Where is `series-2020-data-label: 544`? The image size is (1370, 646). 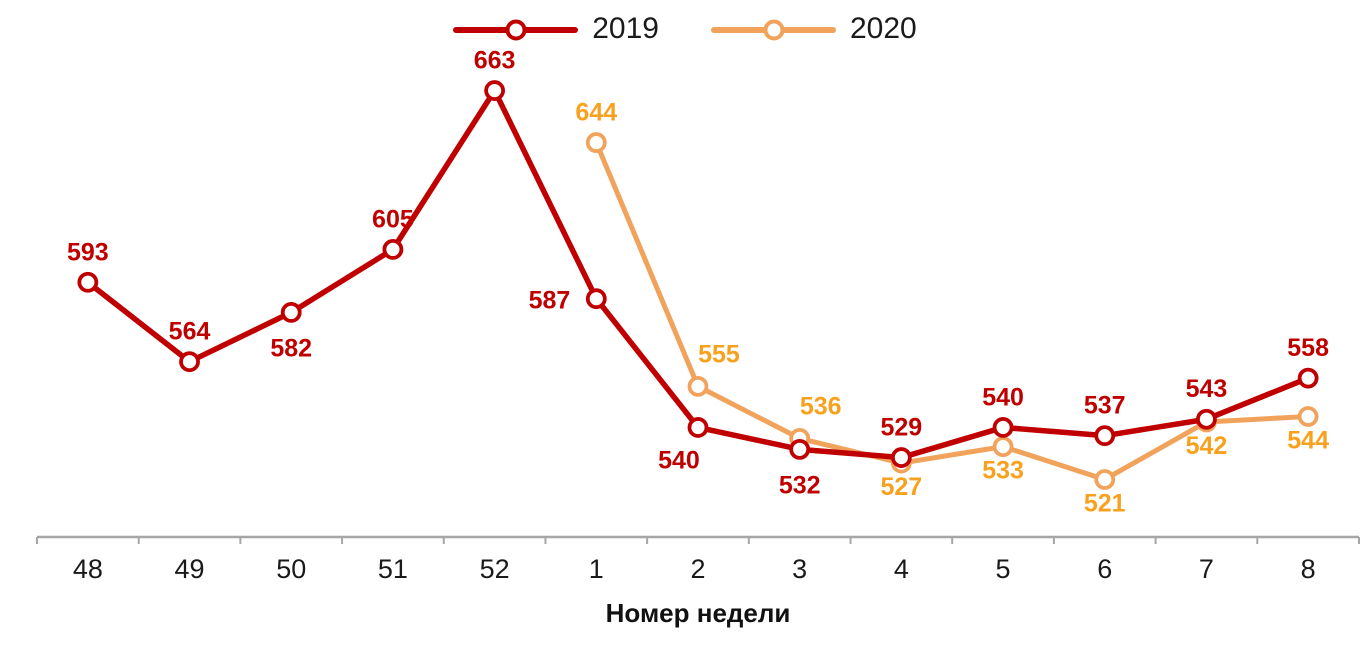
series-2020-data-label: 544 is located at coordinates (1308, 440).